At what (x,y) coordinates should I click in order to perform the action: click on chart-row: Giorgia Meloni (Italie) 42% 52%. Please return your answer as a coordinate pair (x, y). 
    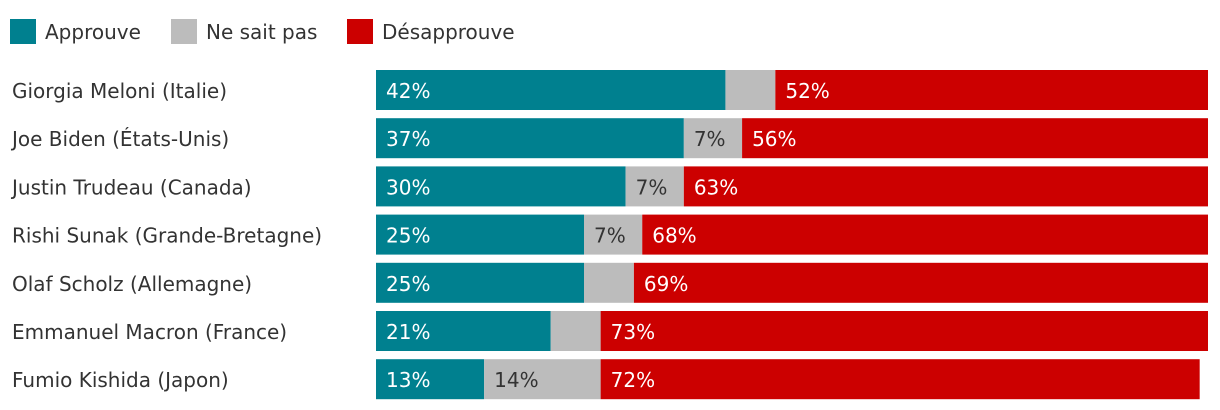
    Looking at the image, I should click on (610, 90).